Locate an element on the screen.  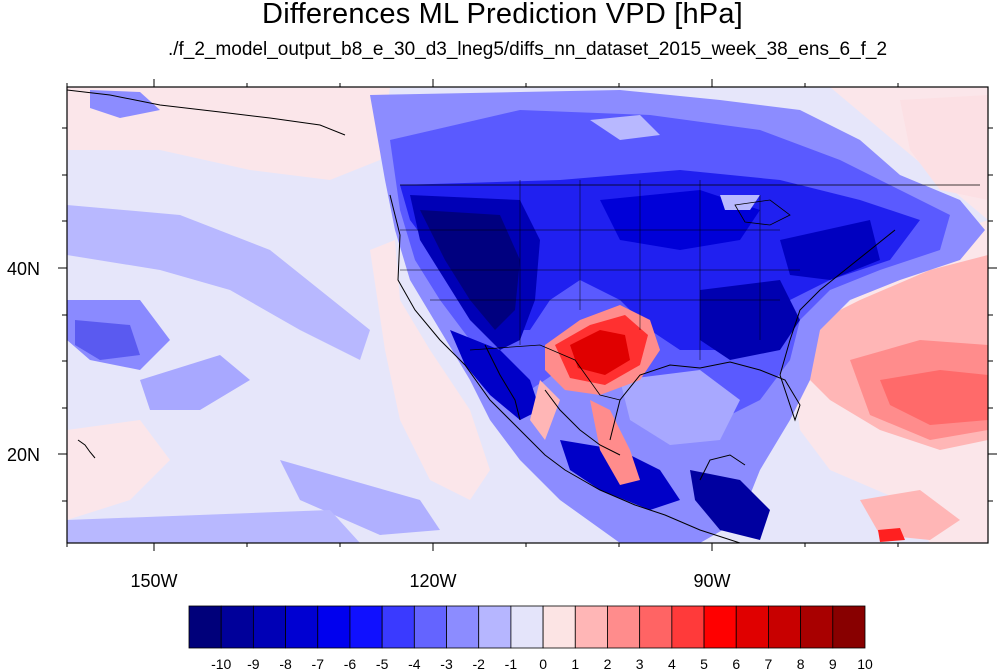
pacific-streak-2-core is located at coordinates (107, 340).